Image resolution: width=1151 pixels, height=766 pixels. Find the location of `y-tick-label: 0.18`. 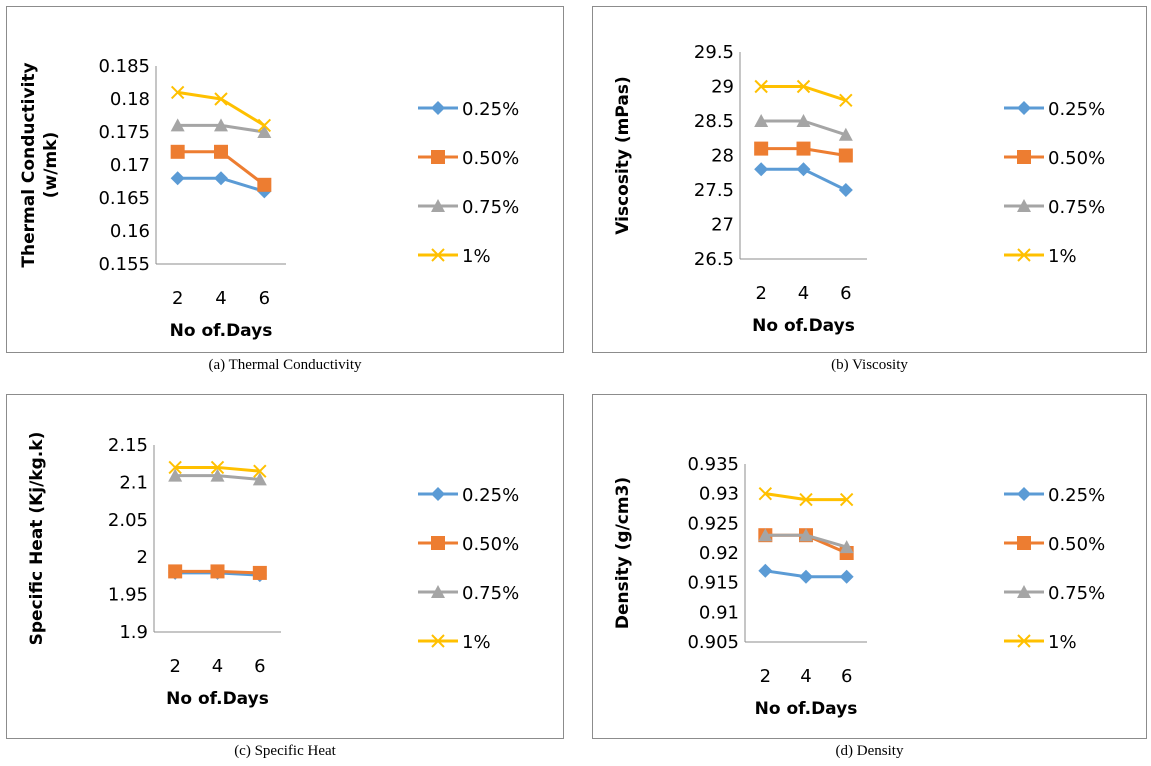

y-tick-label: 0.18 is located at coordinates (130, 99).